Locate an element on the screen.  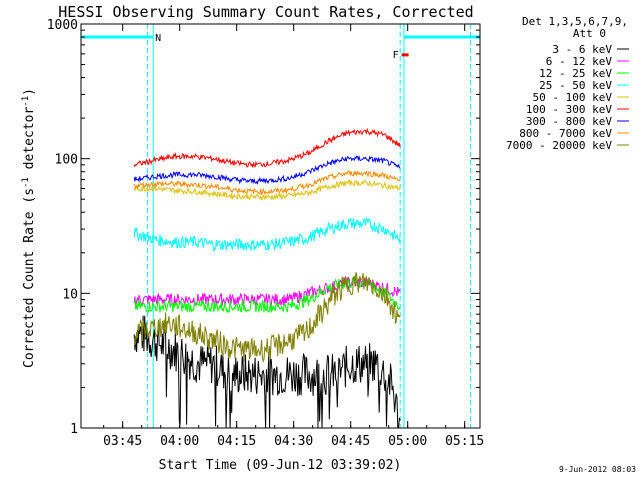
y-axis-label-end: ) is located at coordinates (29, 92).